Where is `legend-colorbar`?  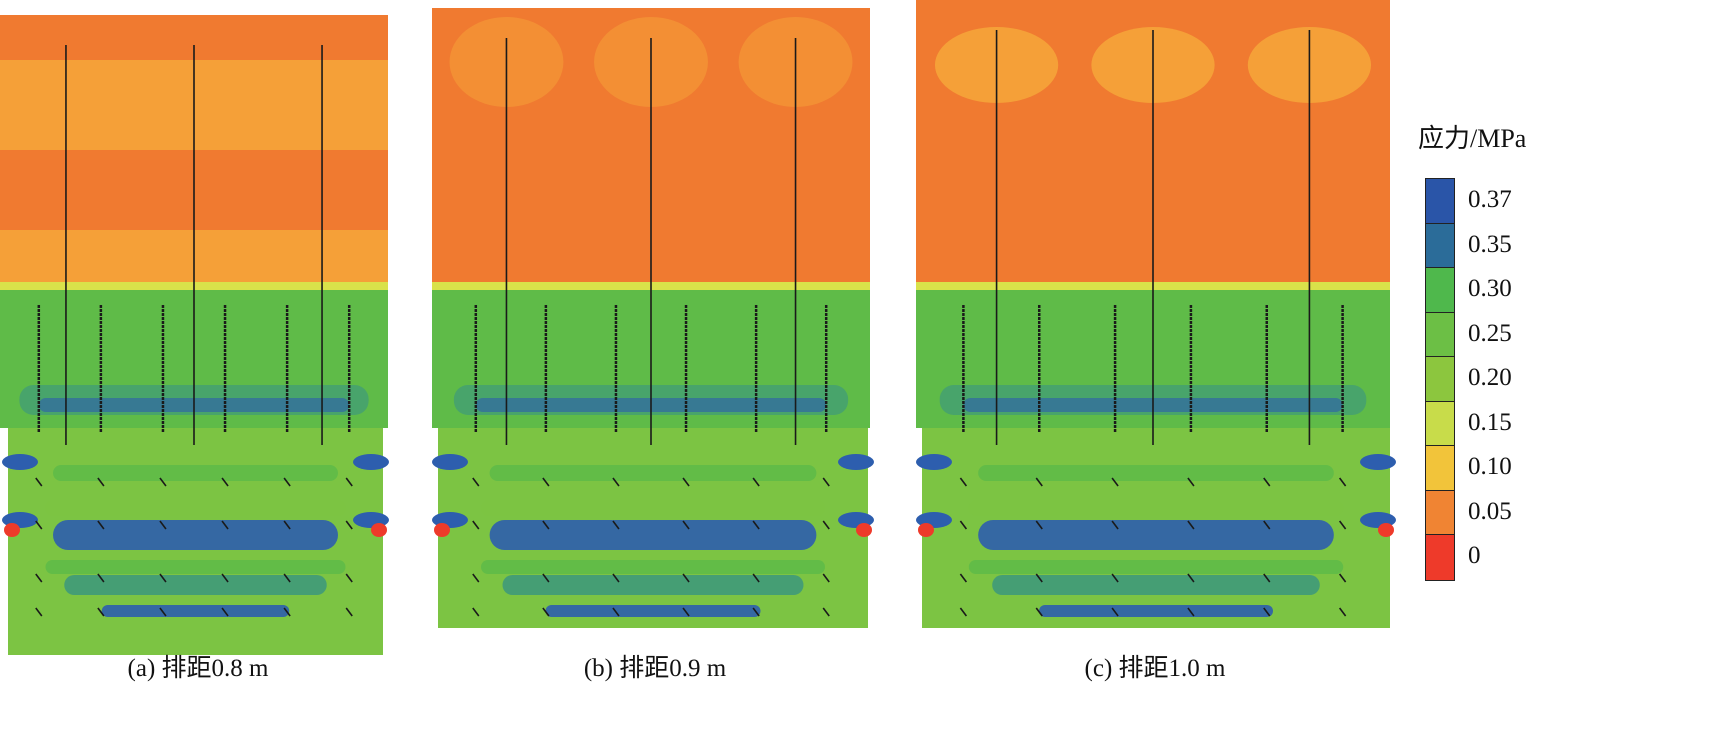
legend-colorbar is located at coordinates (1440, 379).